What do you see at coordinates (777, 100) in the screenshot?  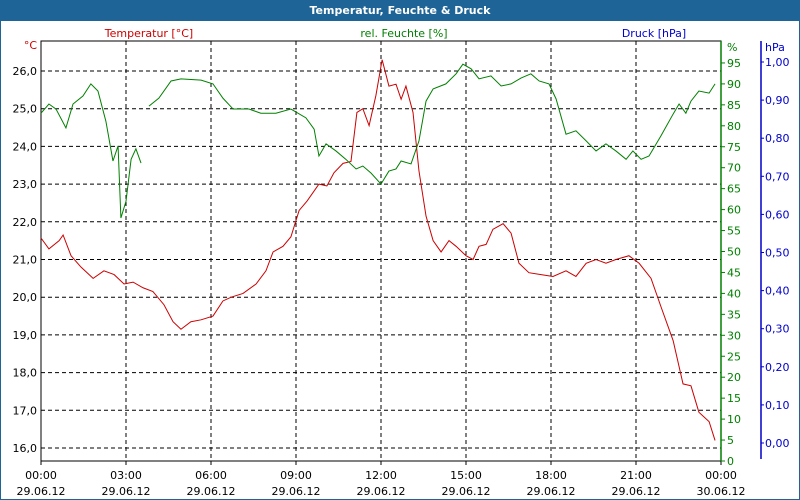 I see `pressure-tick-label: 0,90` at bounding box center [777, 100].